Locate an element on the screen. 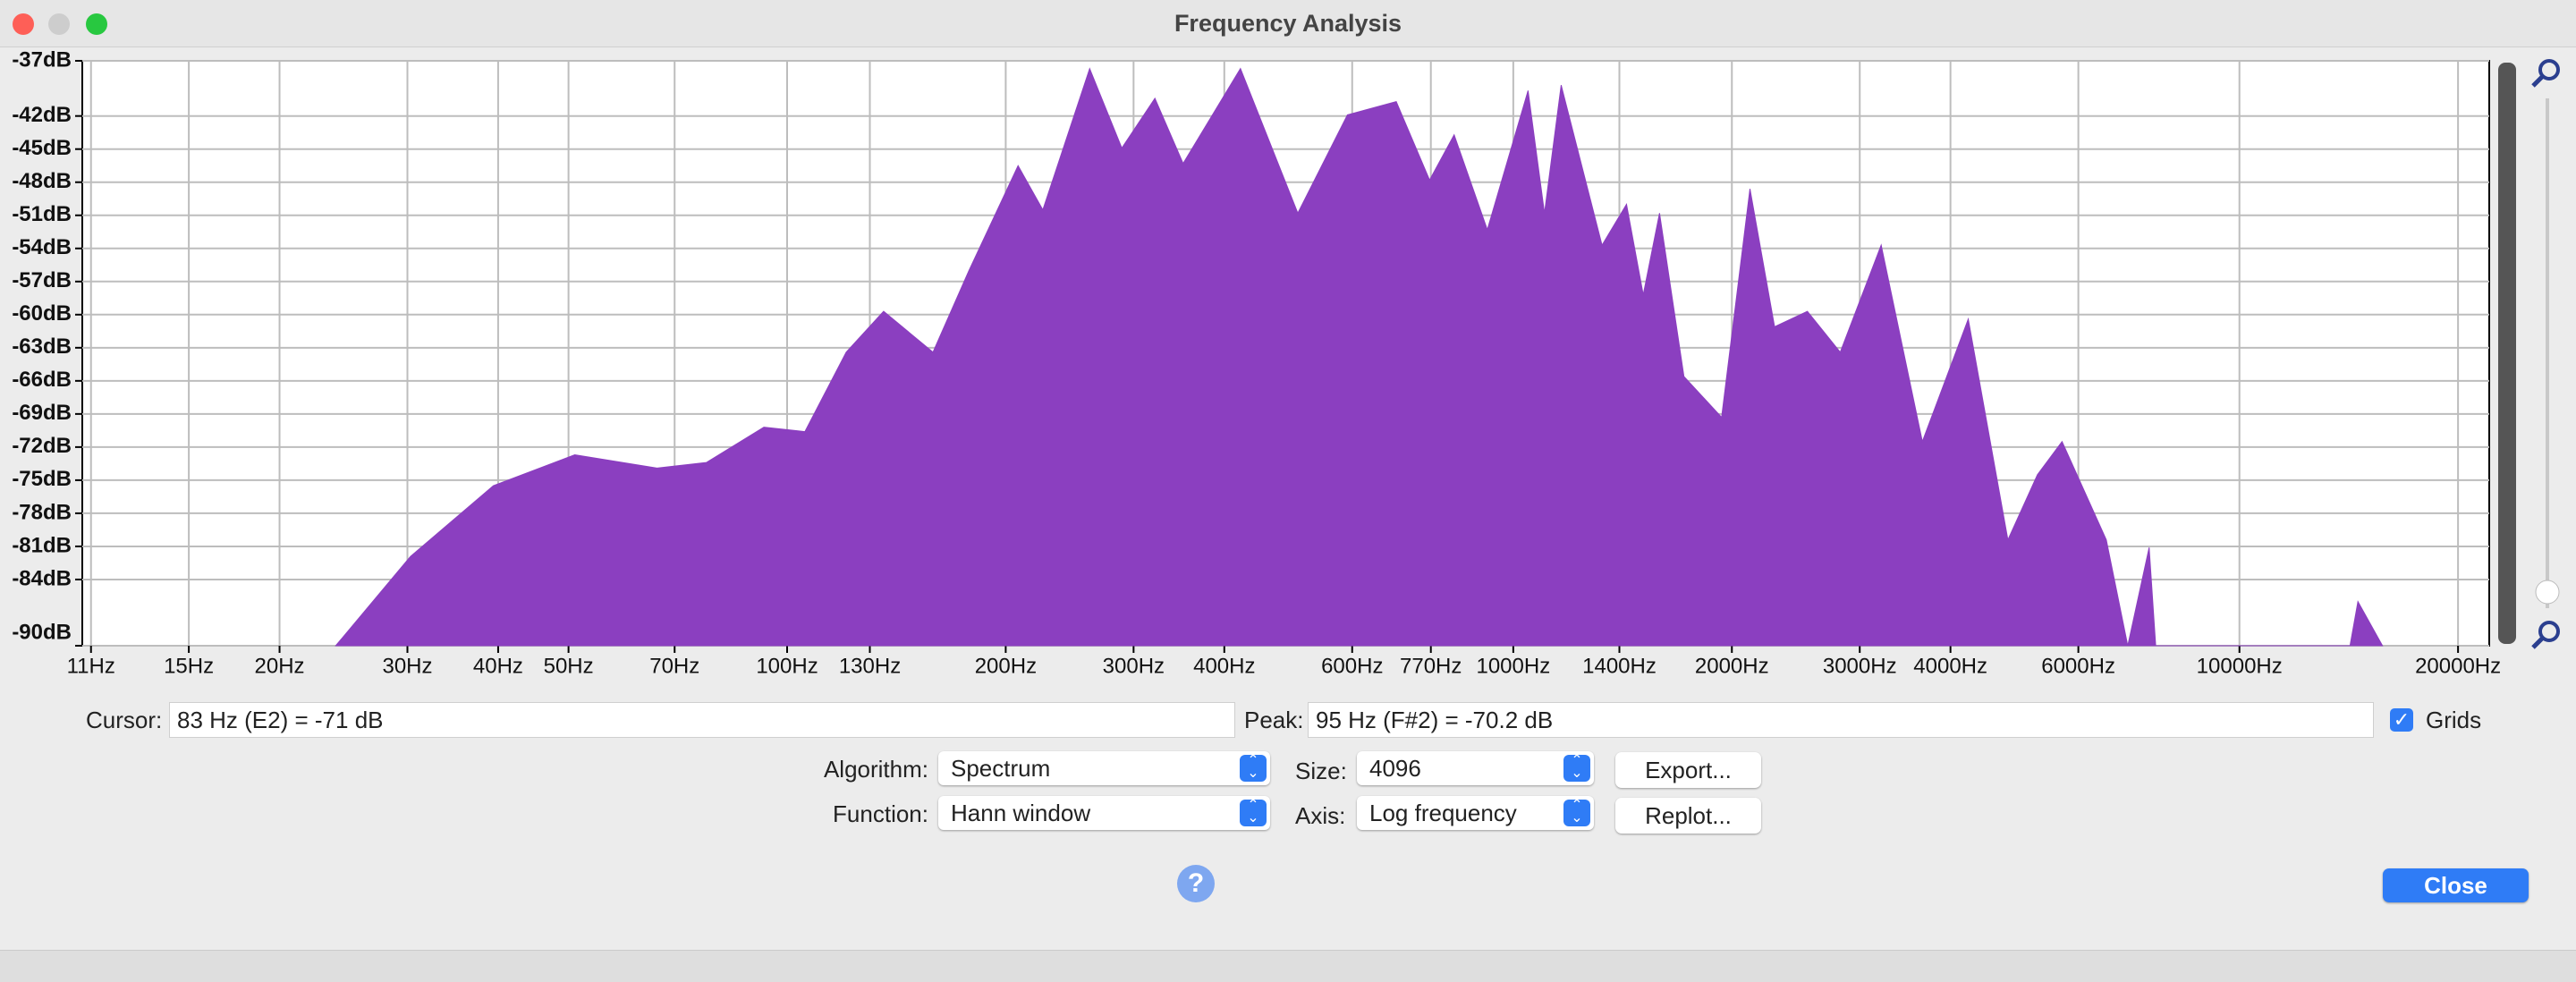 This screenshot has width=2576, height=982. y-tick-label: -48dB is located at coordinates (42, 181).